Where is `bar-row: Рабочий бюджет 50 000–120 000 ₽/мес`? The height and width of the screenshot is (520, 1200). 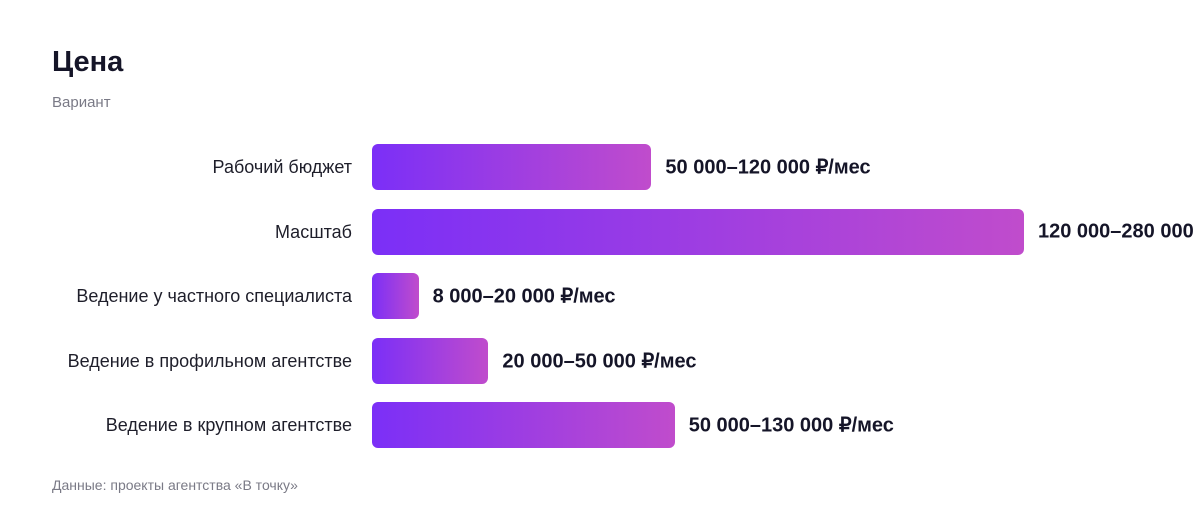 bar-row: Рабочий бюджет 50 000–120 000 ₽/мес is located at coordinates (600, 167).